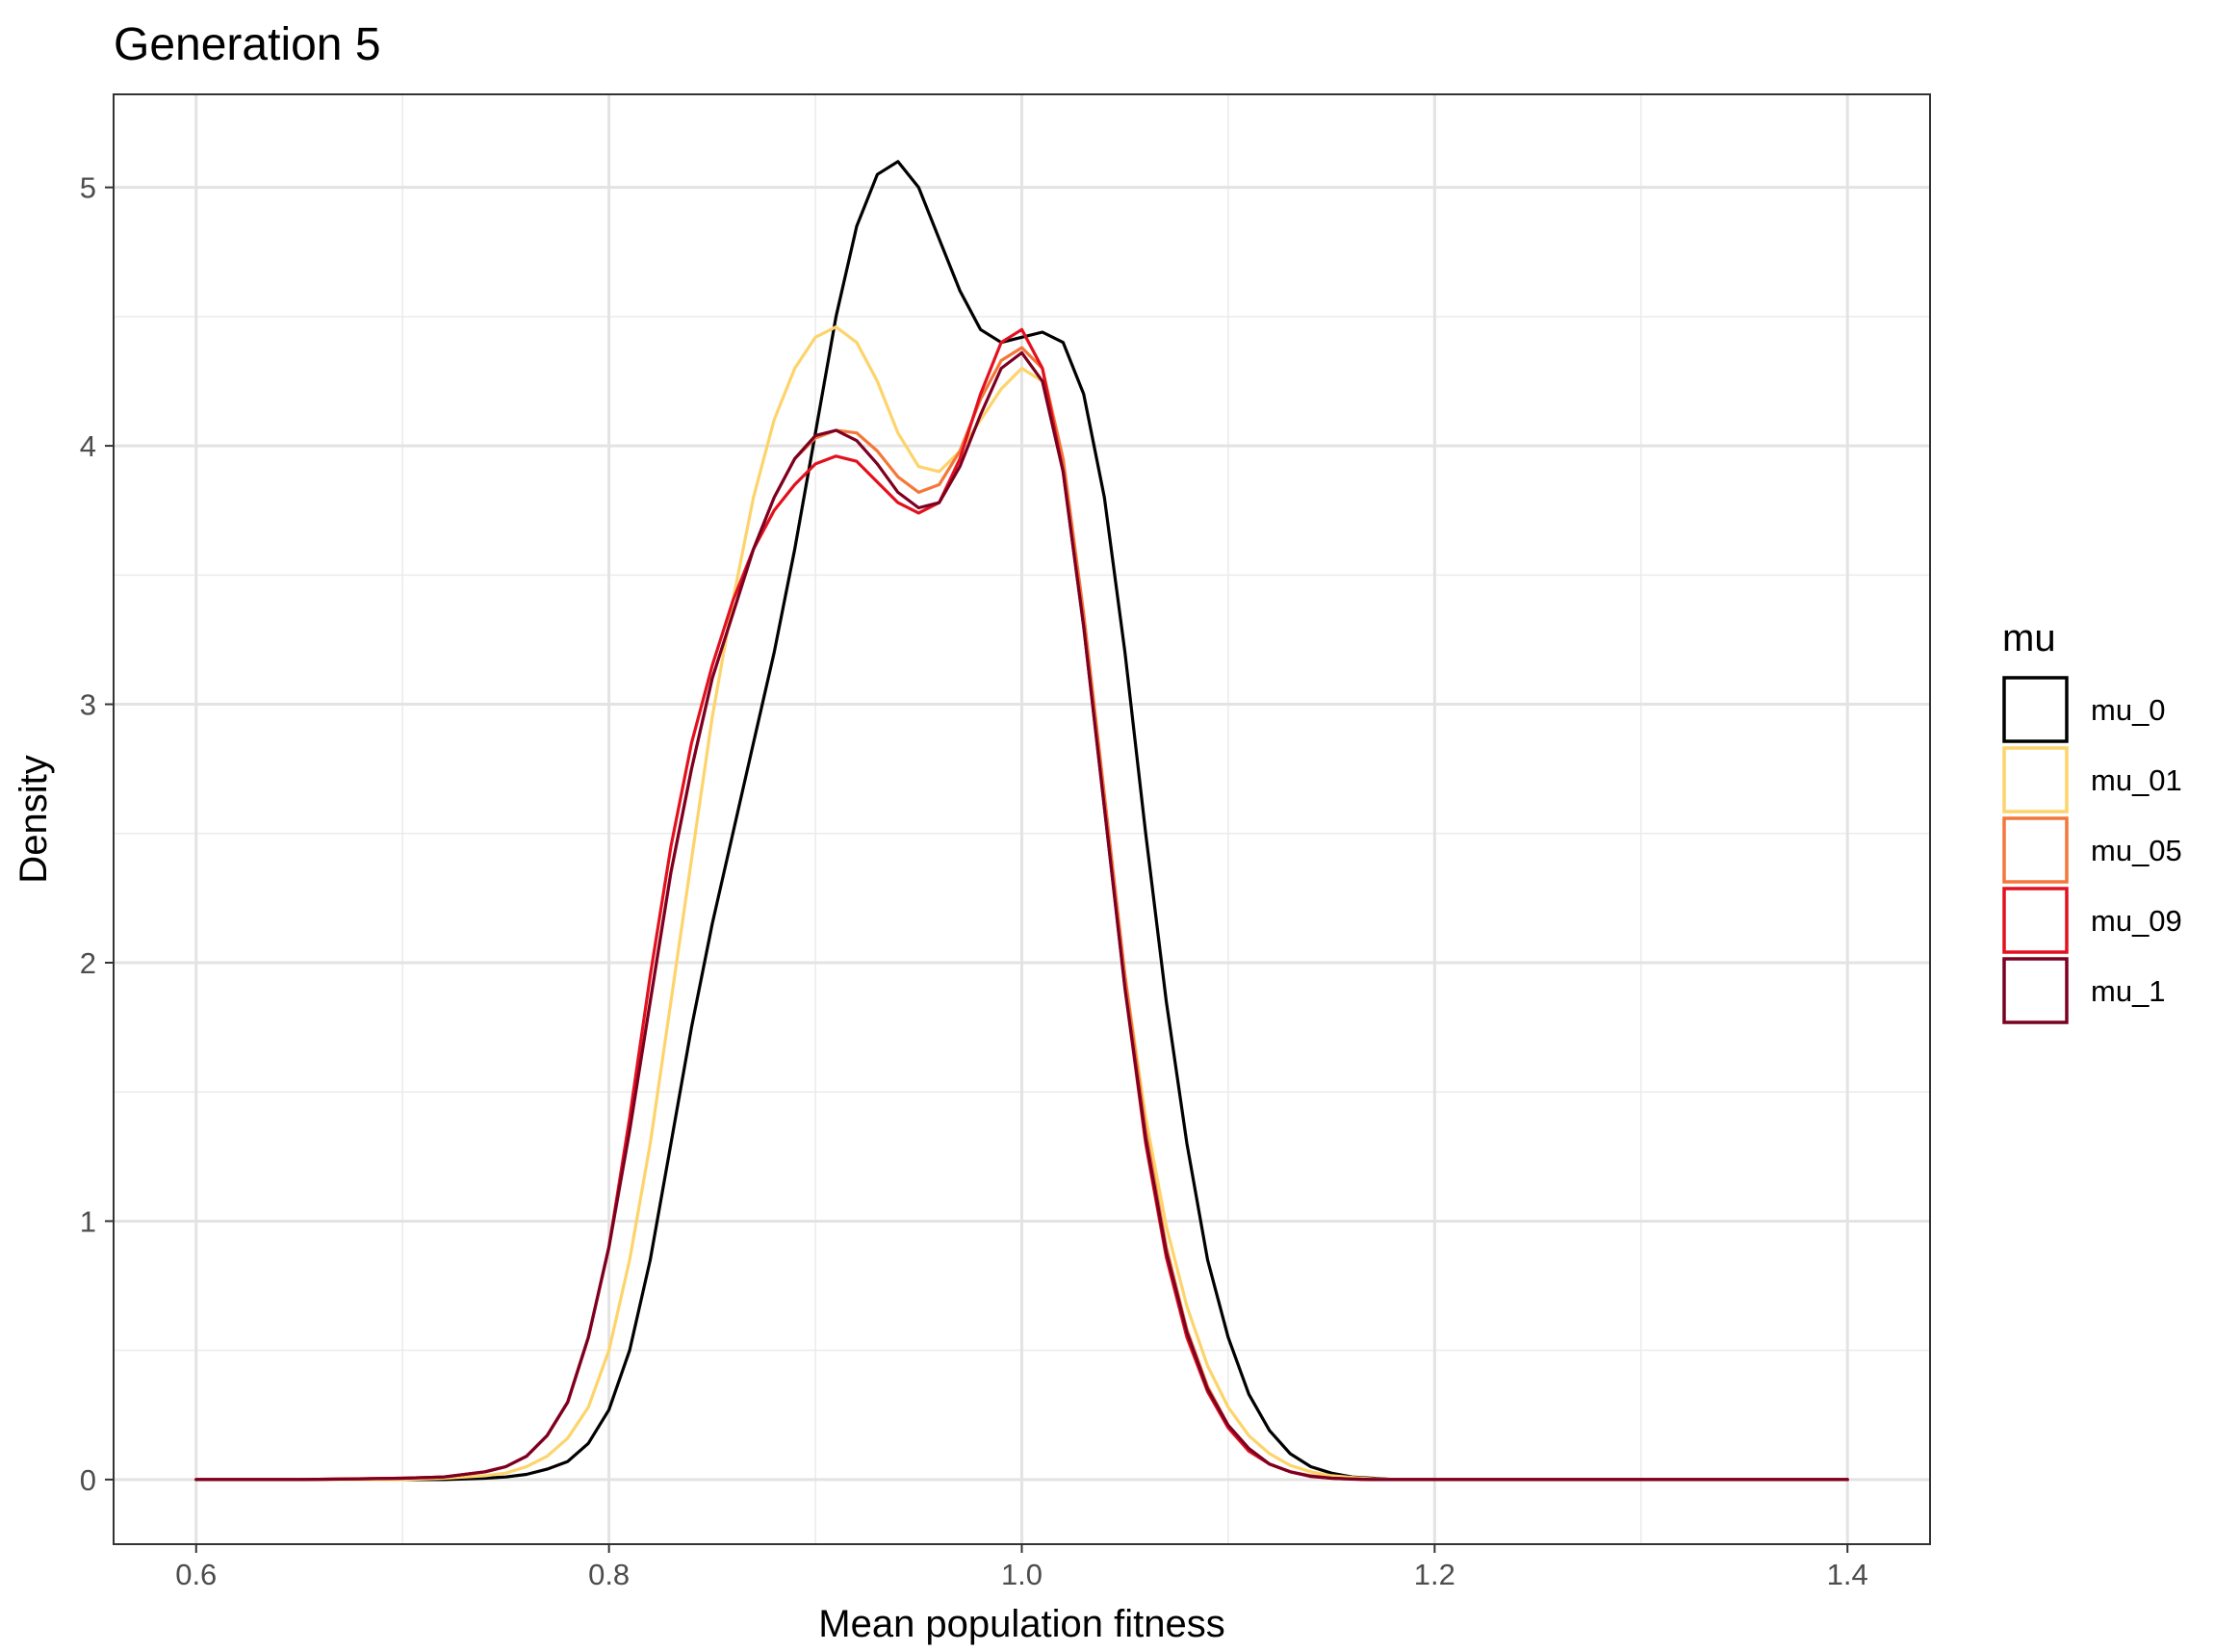  Describe the element at coordinates (34, 819) in the screenshot. I see `y-axis-title: Density` at that location.